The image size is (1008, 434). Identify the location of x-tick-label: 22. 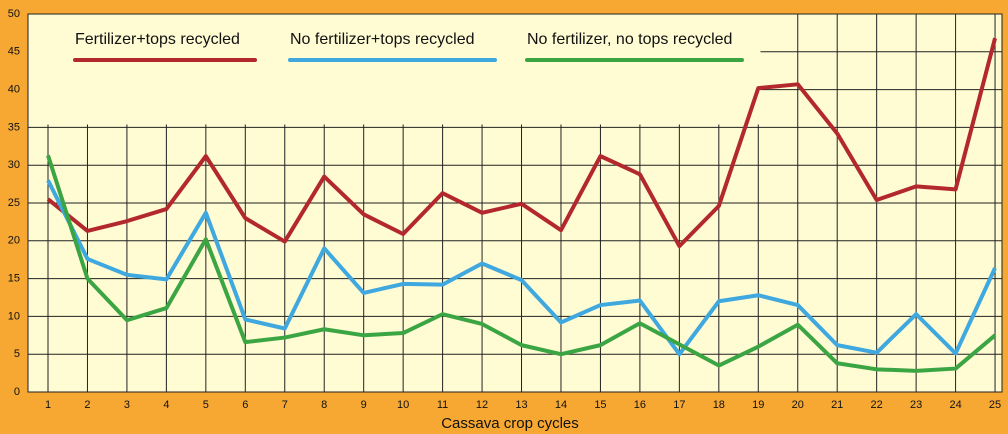
(877, 405).